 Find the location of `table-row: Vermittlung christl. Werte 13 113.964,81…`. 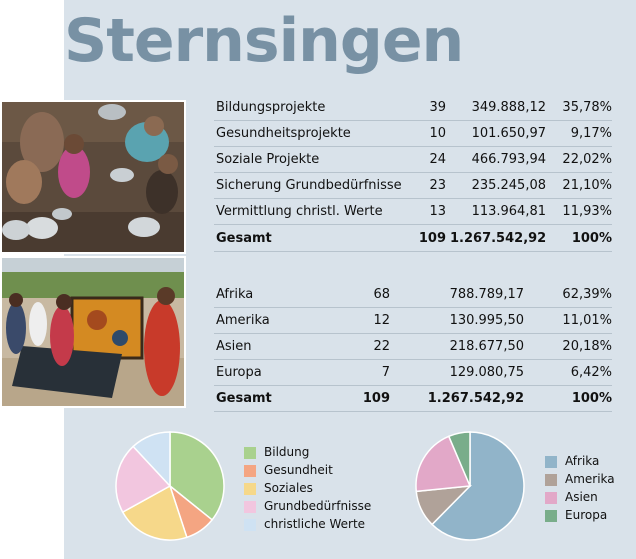

table-row: Vermittlung christl. Werte 13 113.964,81… is located at coordinates (413, 211).